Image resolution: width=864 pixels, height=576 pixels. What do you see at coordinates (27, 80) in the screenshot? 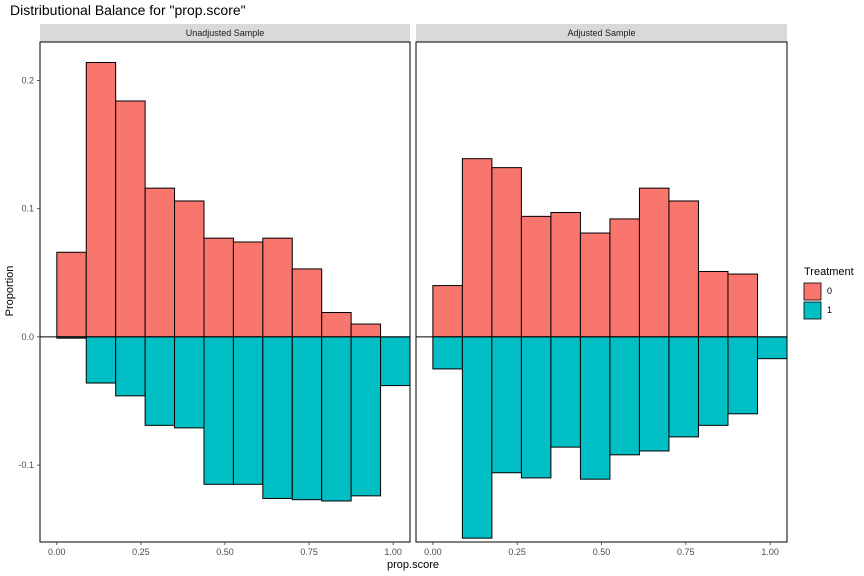
I see `y-tick-label: 0.2` at bounding box center [27, 80].